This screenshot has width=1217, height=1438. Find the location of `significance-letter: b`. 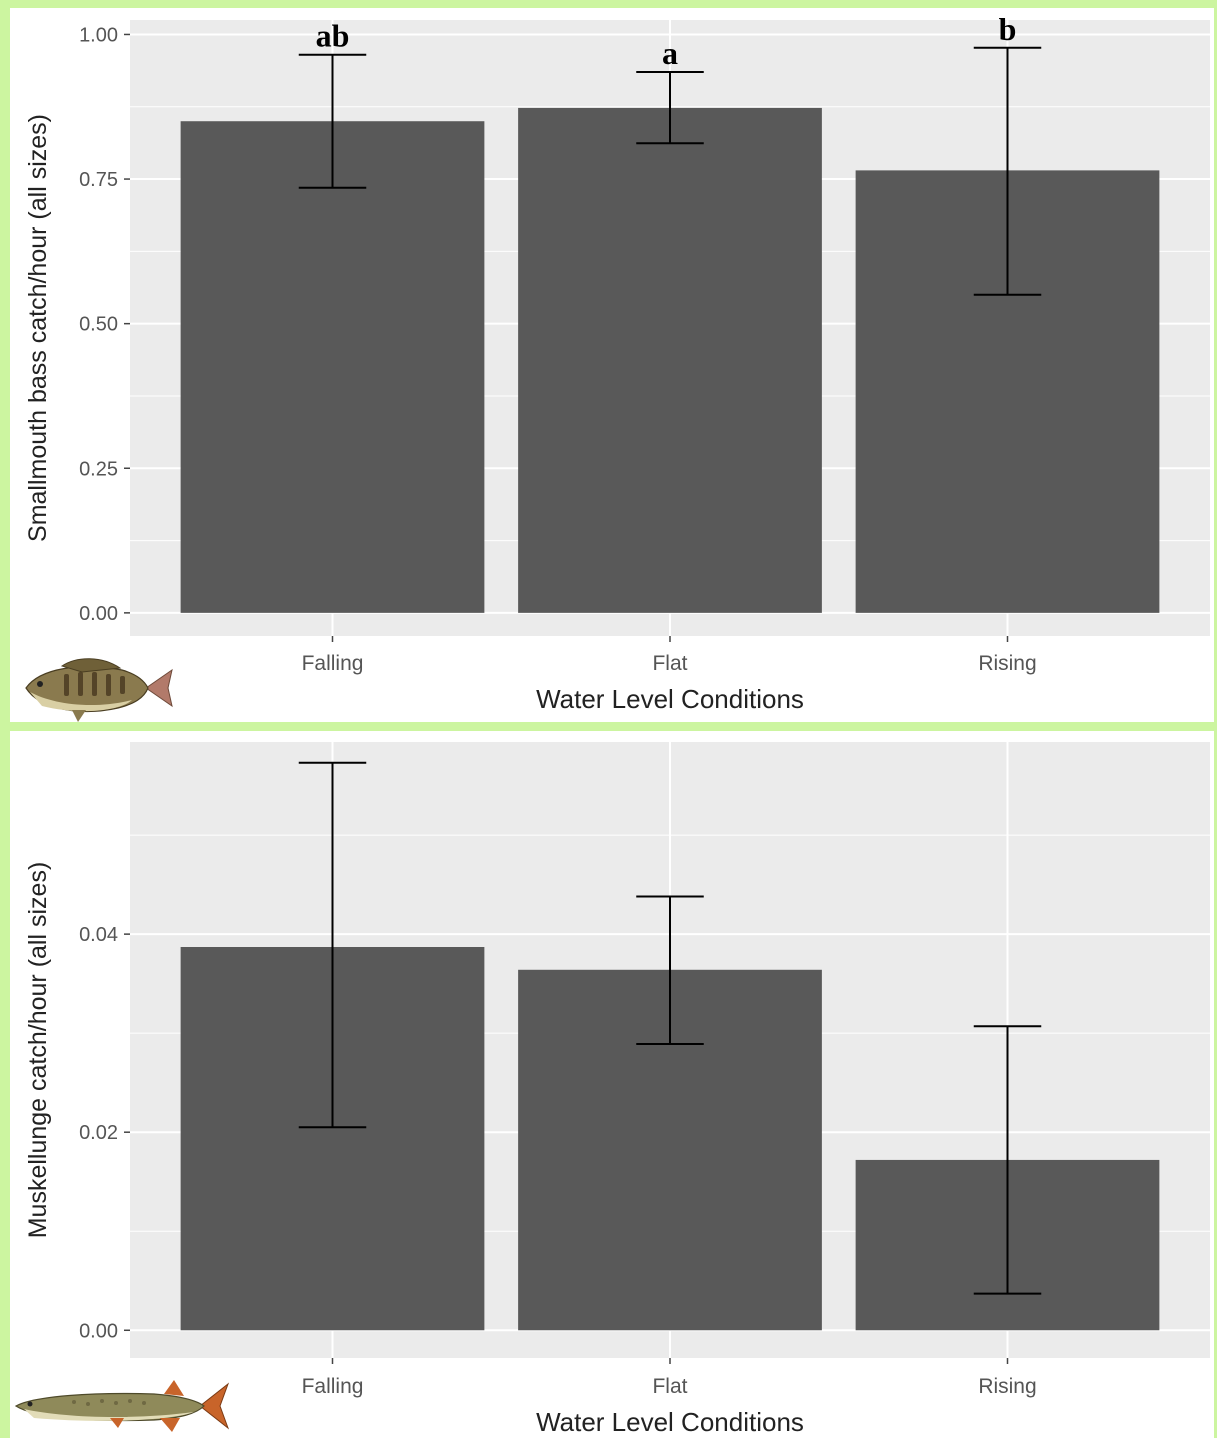

significance-letter: b is located at coordinates (1008, 29).